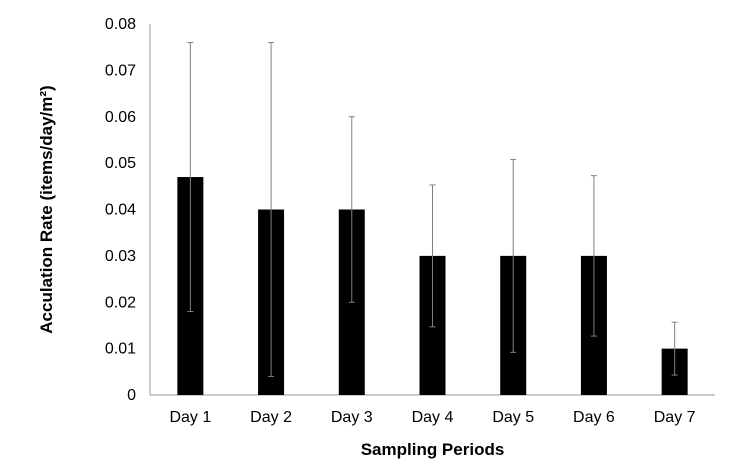 Image resolution: width=739 pixels, height=471 pixels. Describe the element at coordinates (352, 417) in the screenshot. I see `x-tick-label: Day 3` at that location.